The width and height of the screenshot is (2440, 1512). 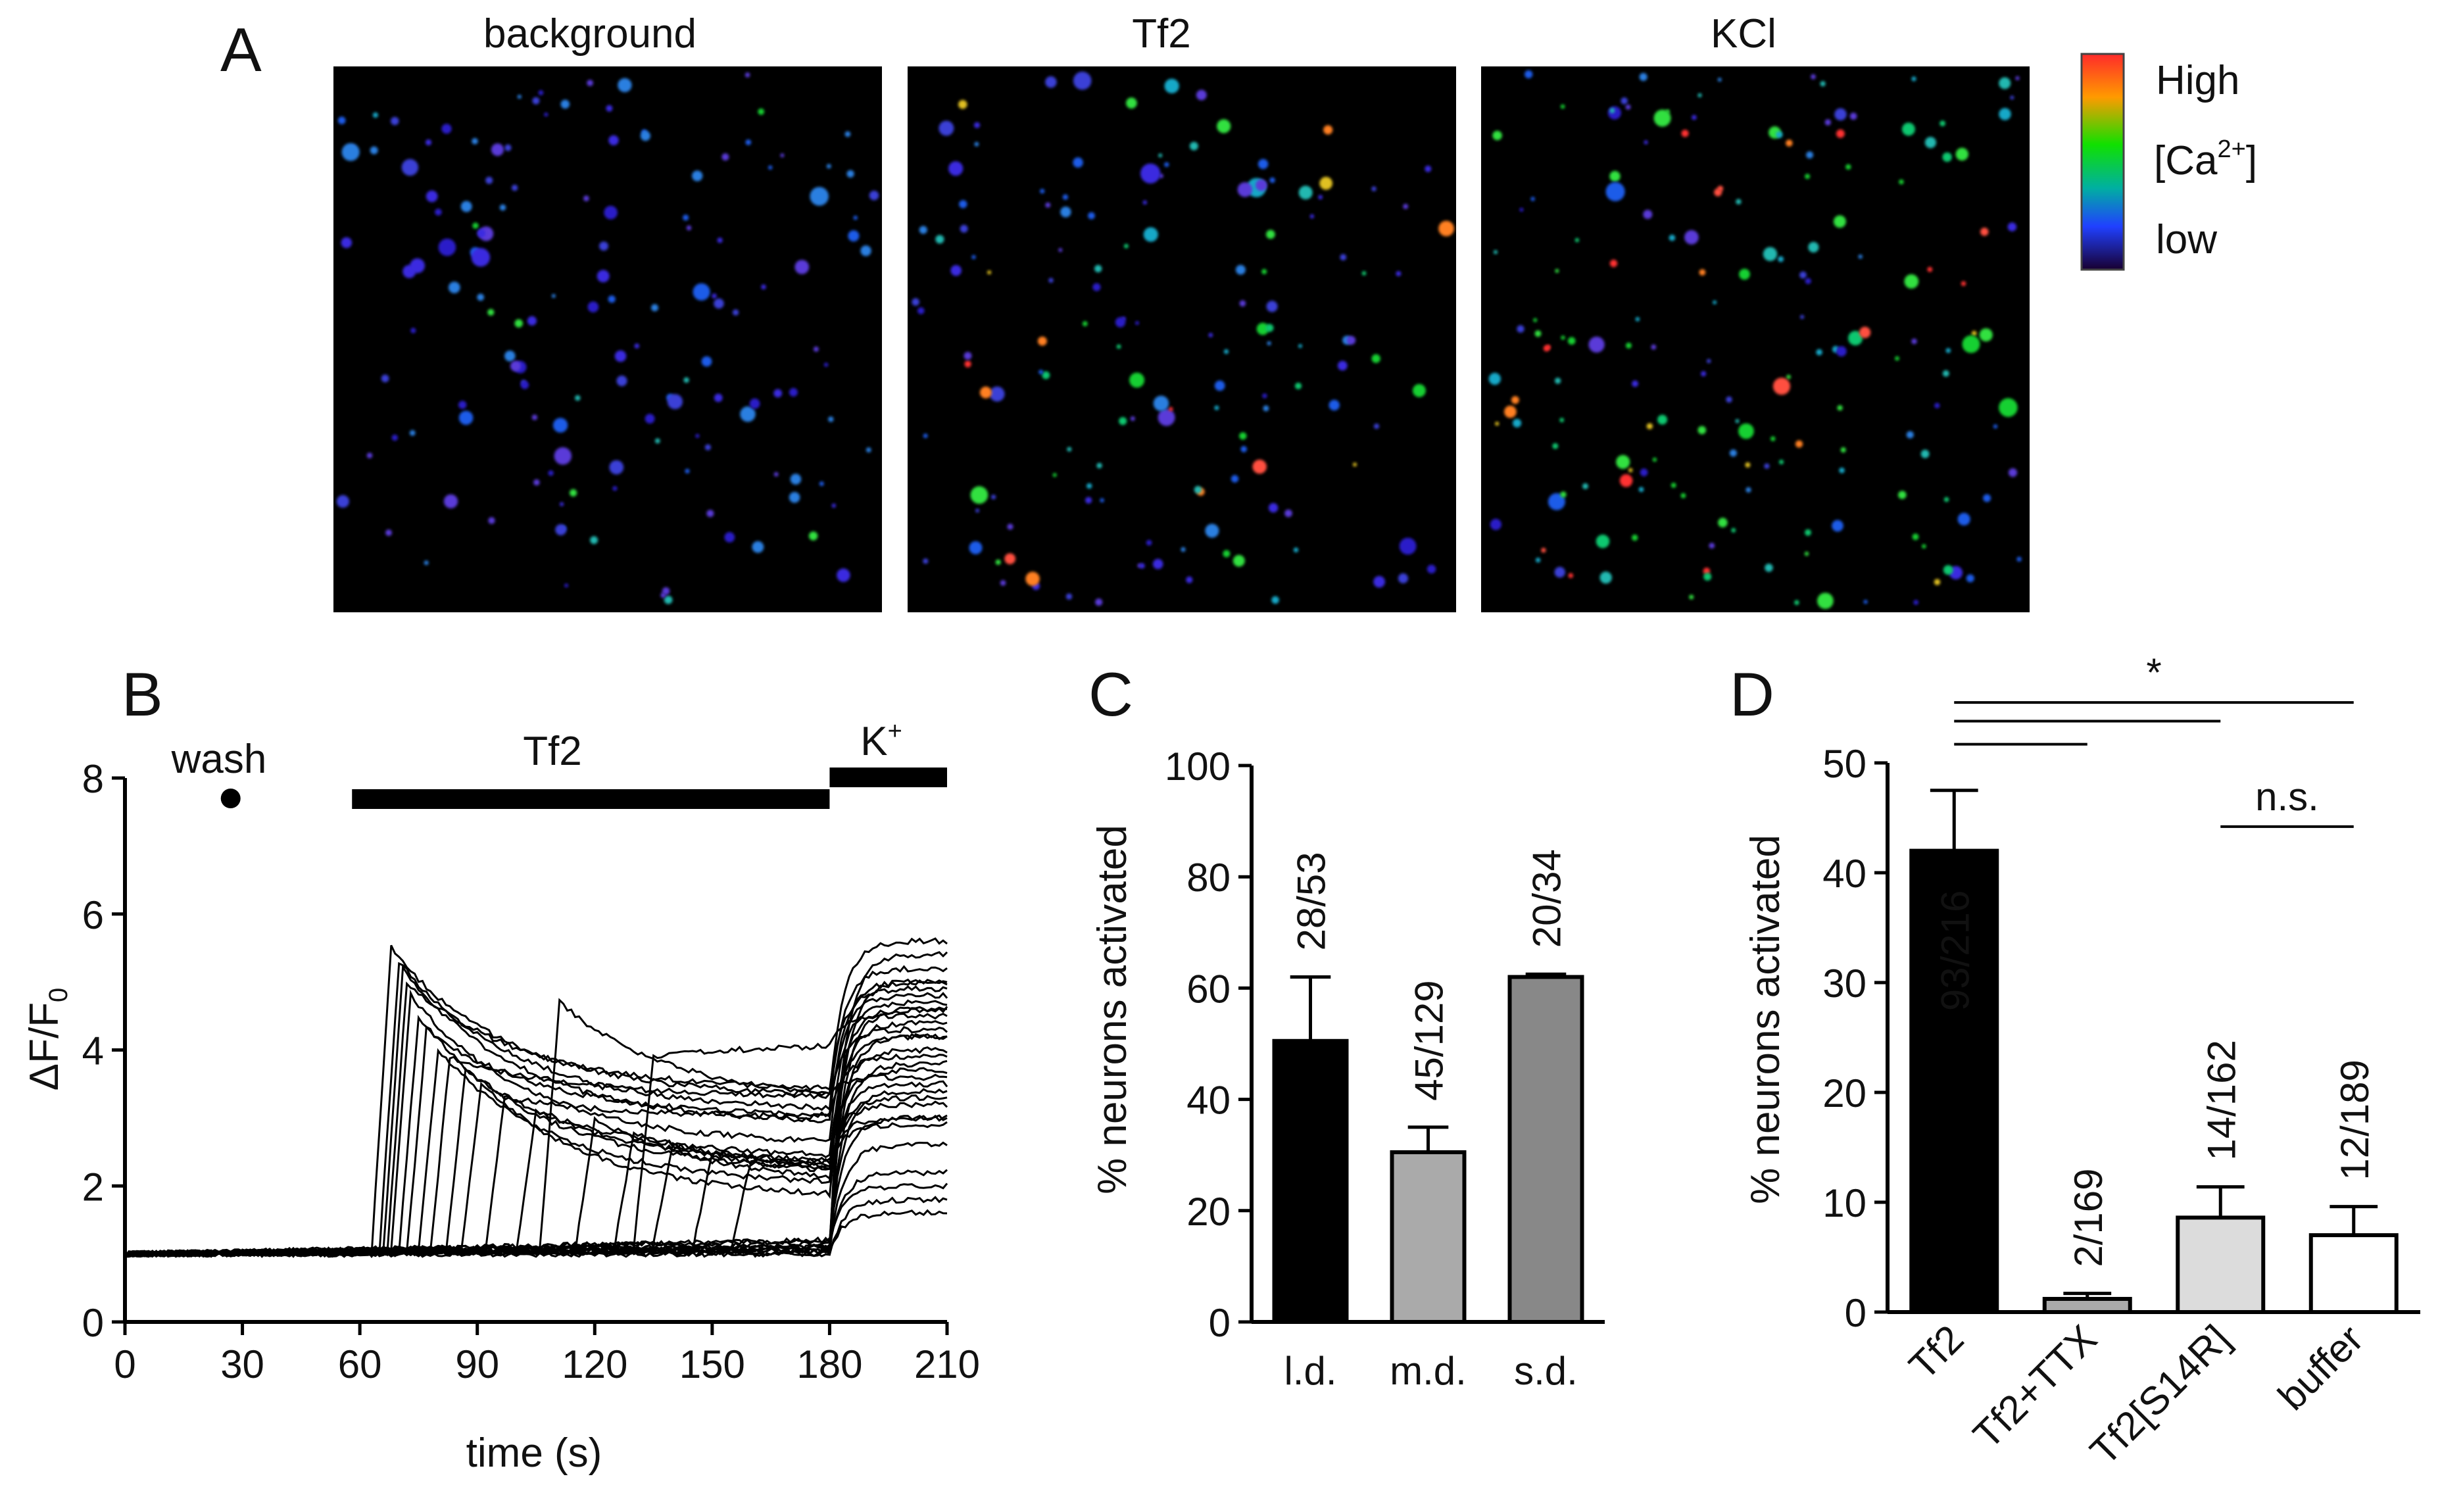 I want to click on b-x-tick-label: 90, so click(x=477, y=1364).